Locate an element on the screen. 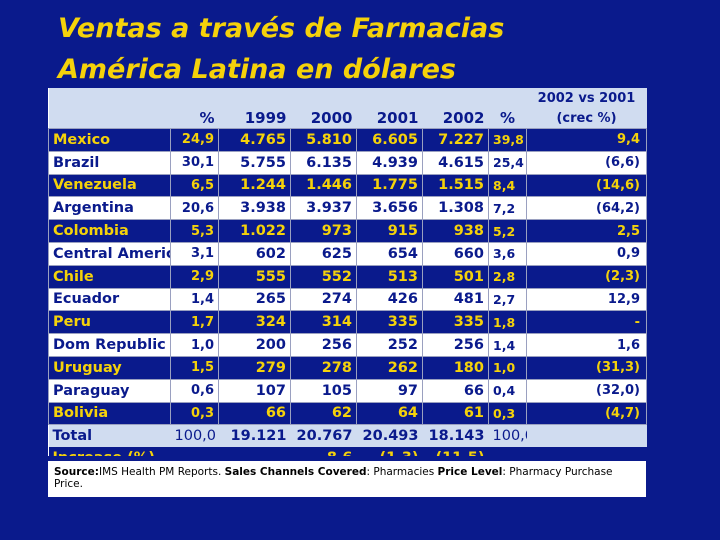 The height and width of the screenshot is (540, 720). total-2001: 20.493 is located at coordinates (389, 436).